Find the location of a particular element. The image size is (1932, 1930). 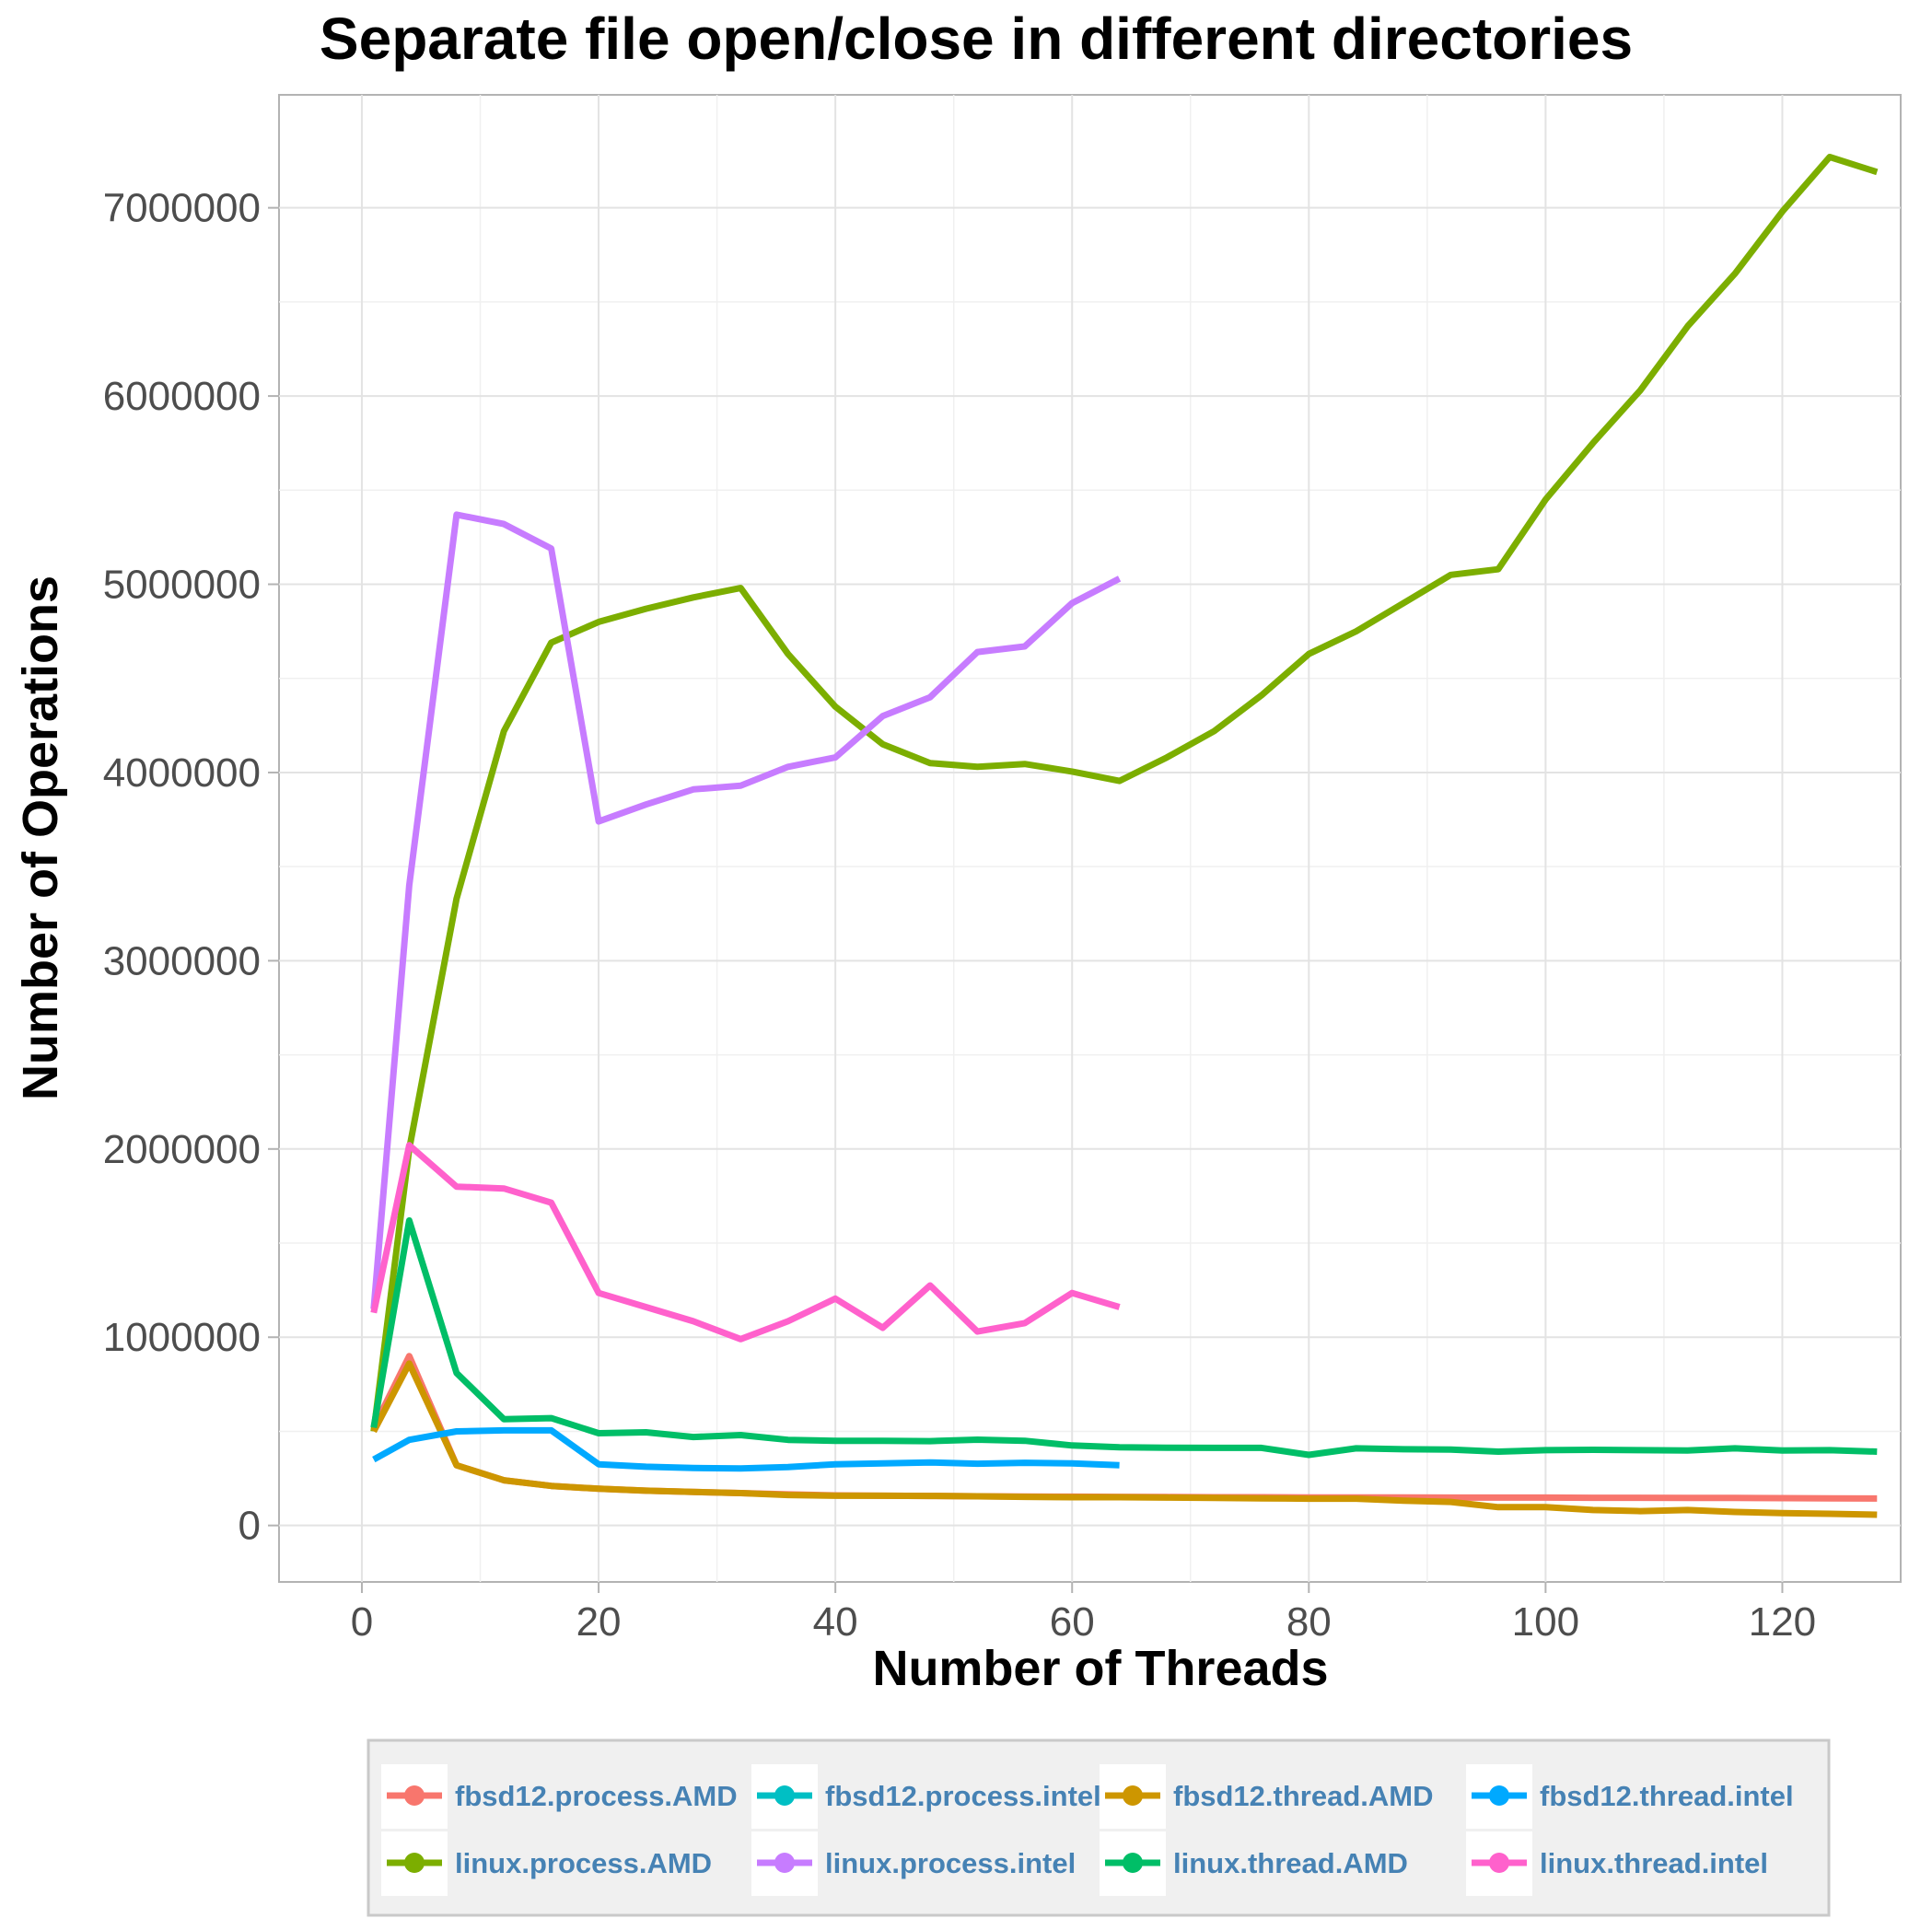

legend-item-linux-process-intel: linux.process.intel is located at coordinates (913, 1863).